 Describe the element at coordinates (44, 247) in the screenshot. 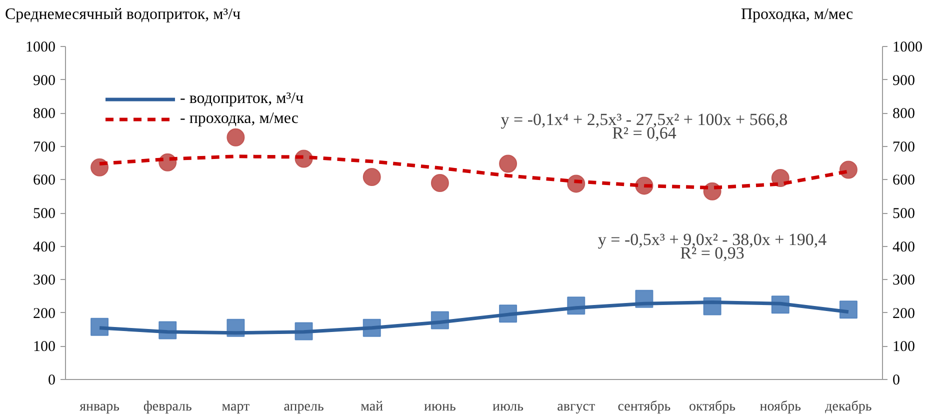

I see `y-tick-label: 400` at that location.